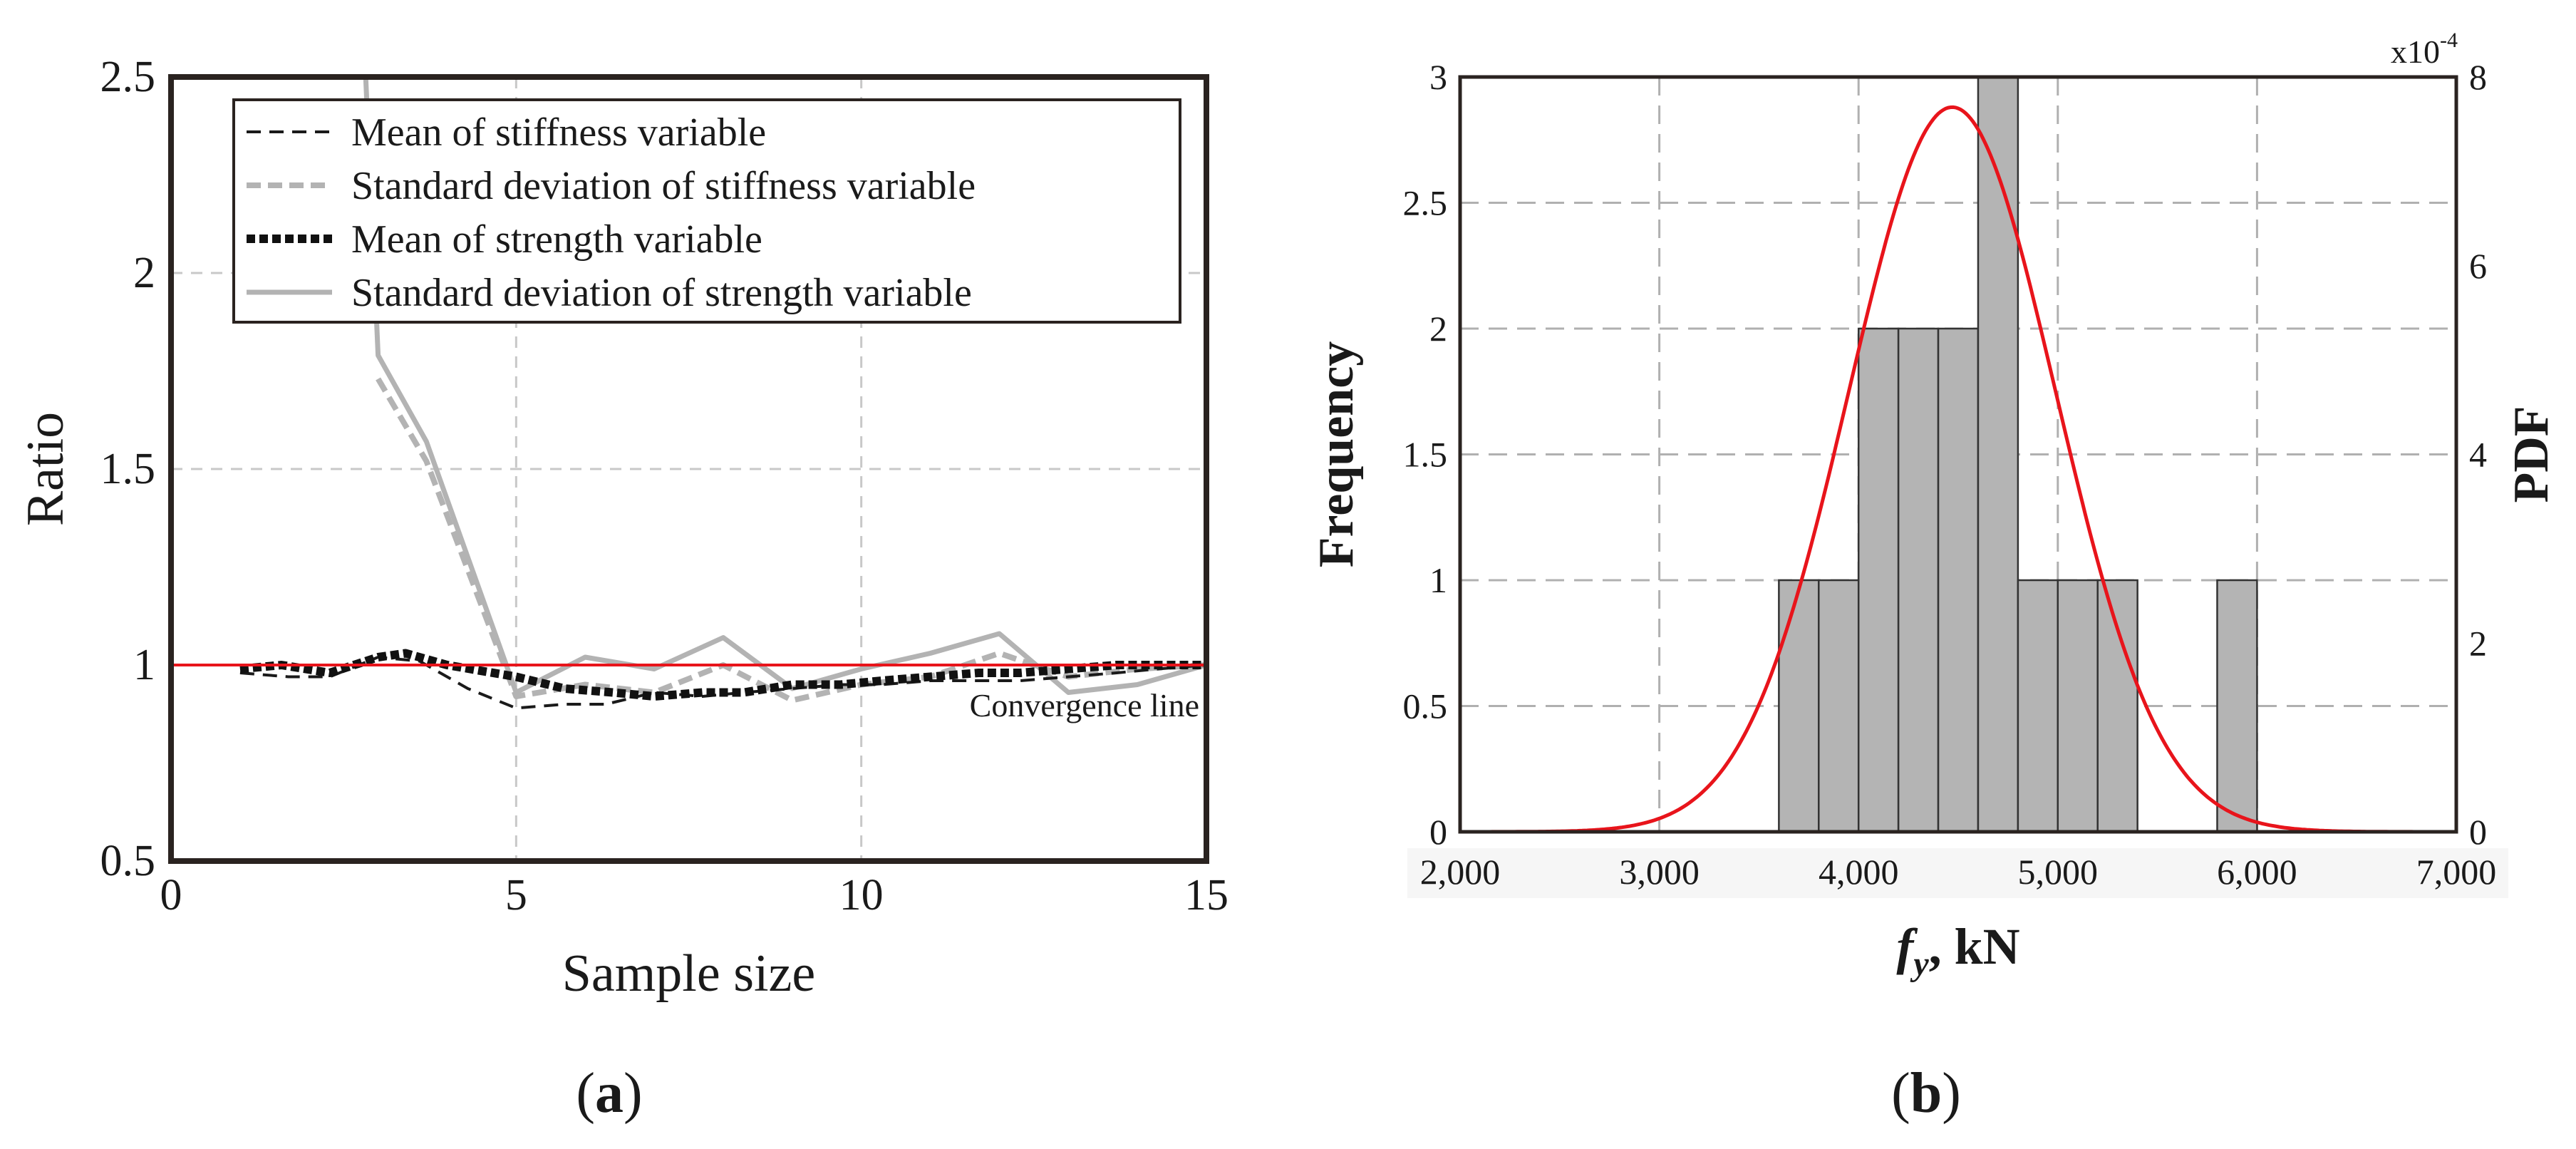 The height and width of the screenshot is (1149, 2576). I want to click on legend-label: Mean of strength variable, so click(556, 239).